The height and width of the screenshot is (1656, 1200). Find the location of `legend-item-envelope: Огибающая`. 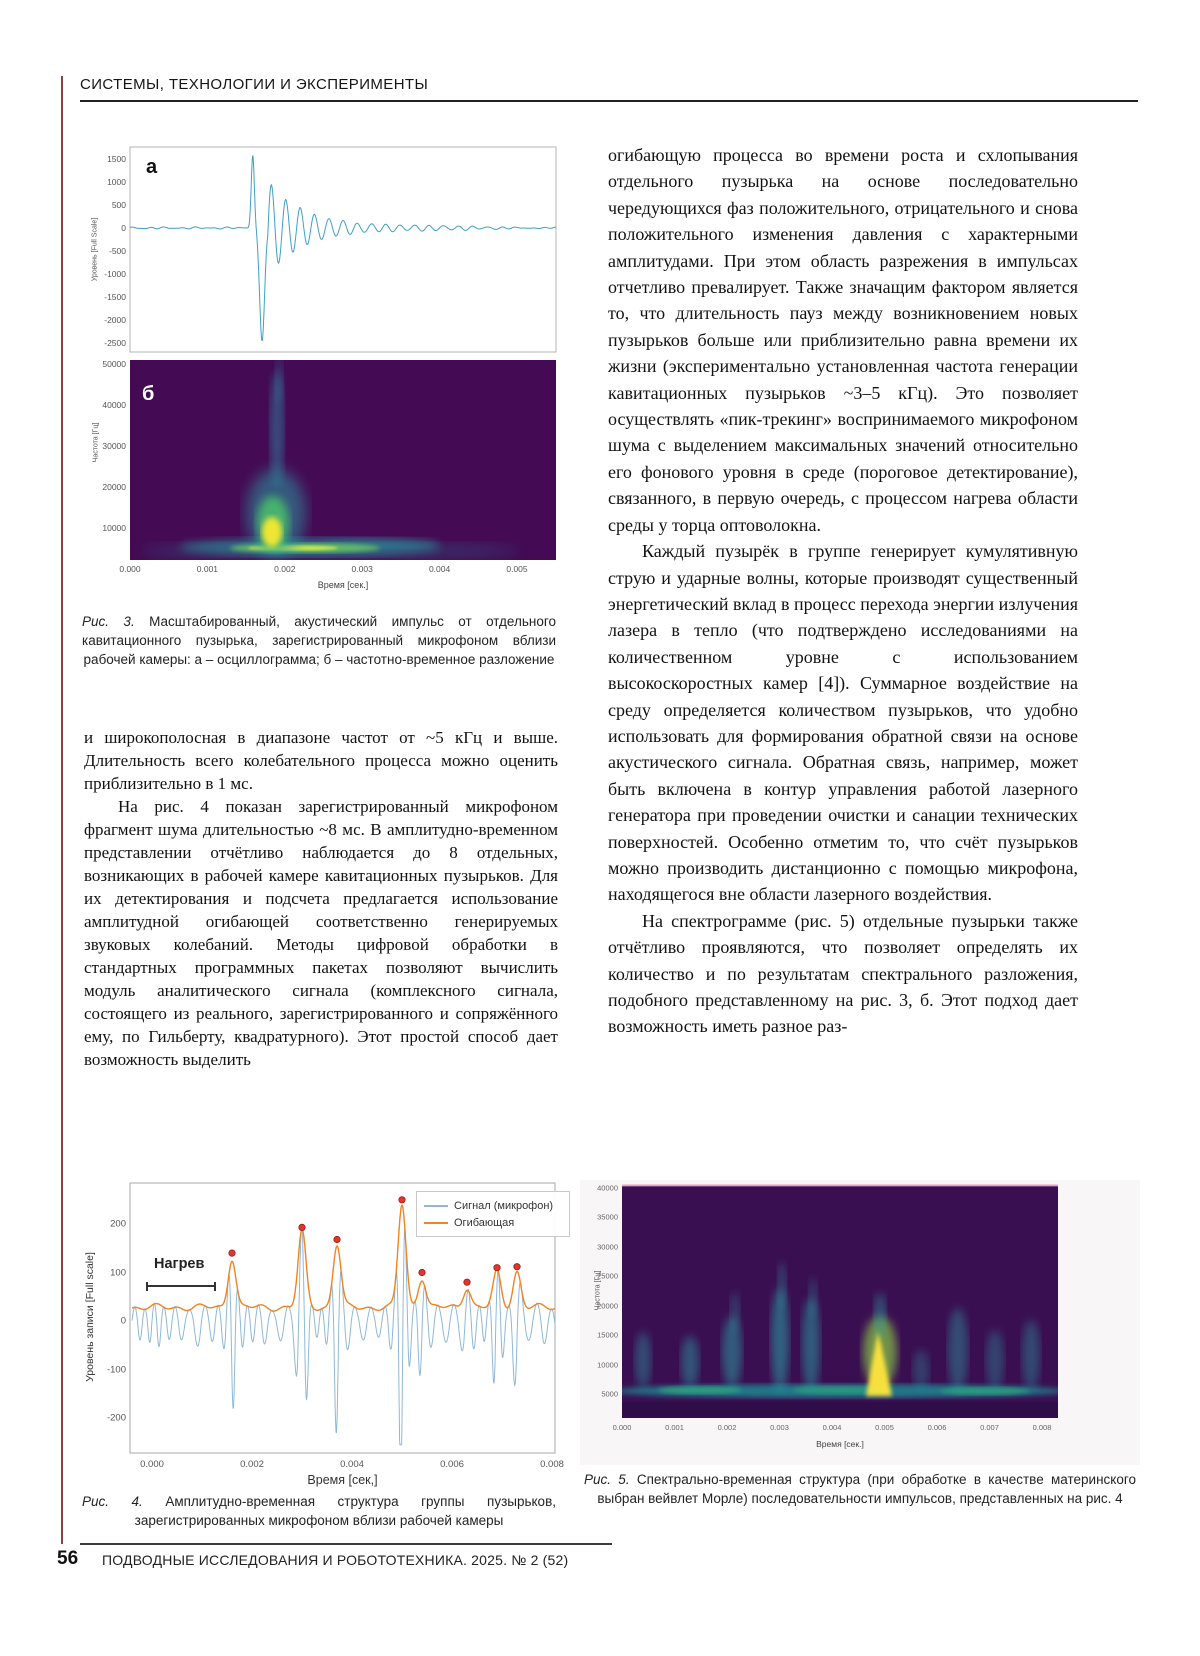

legend-item-envelope: Огибающая is located at coordinates (493, 1222).